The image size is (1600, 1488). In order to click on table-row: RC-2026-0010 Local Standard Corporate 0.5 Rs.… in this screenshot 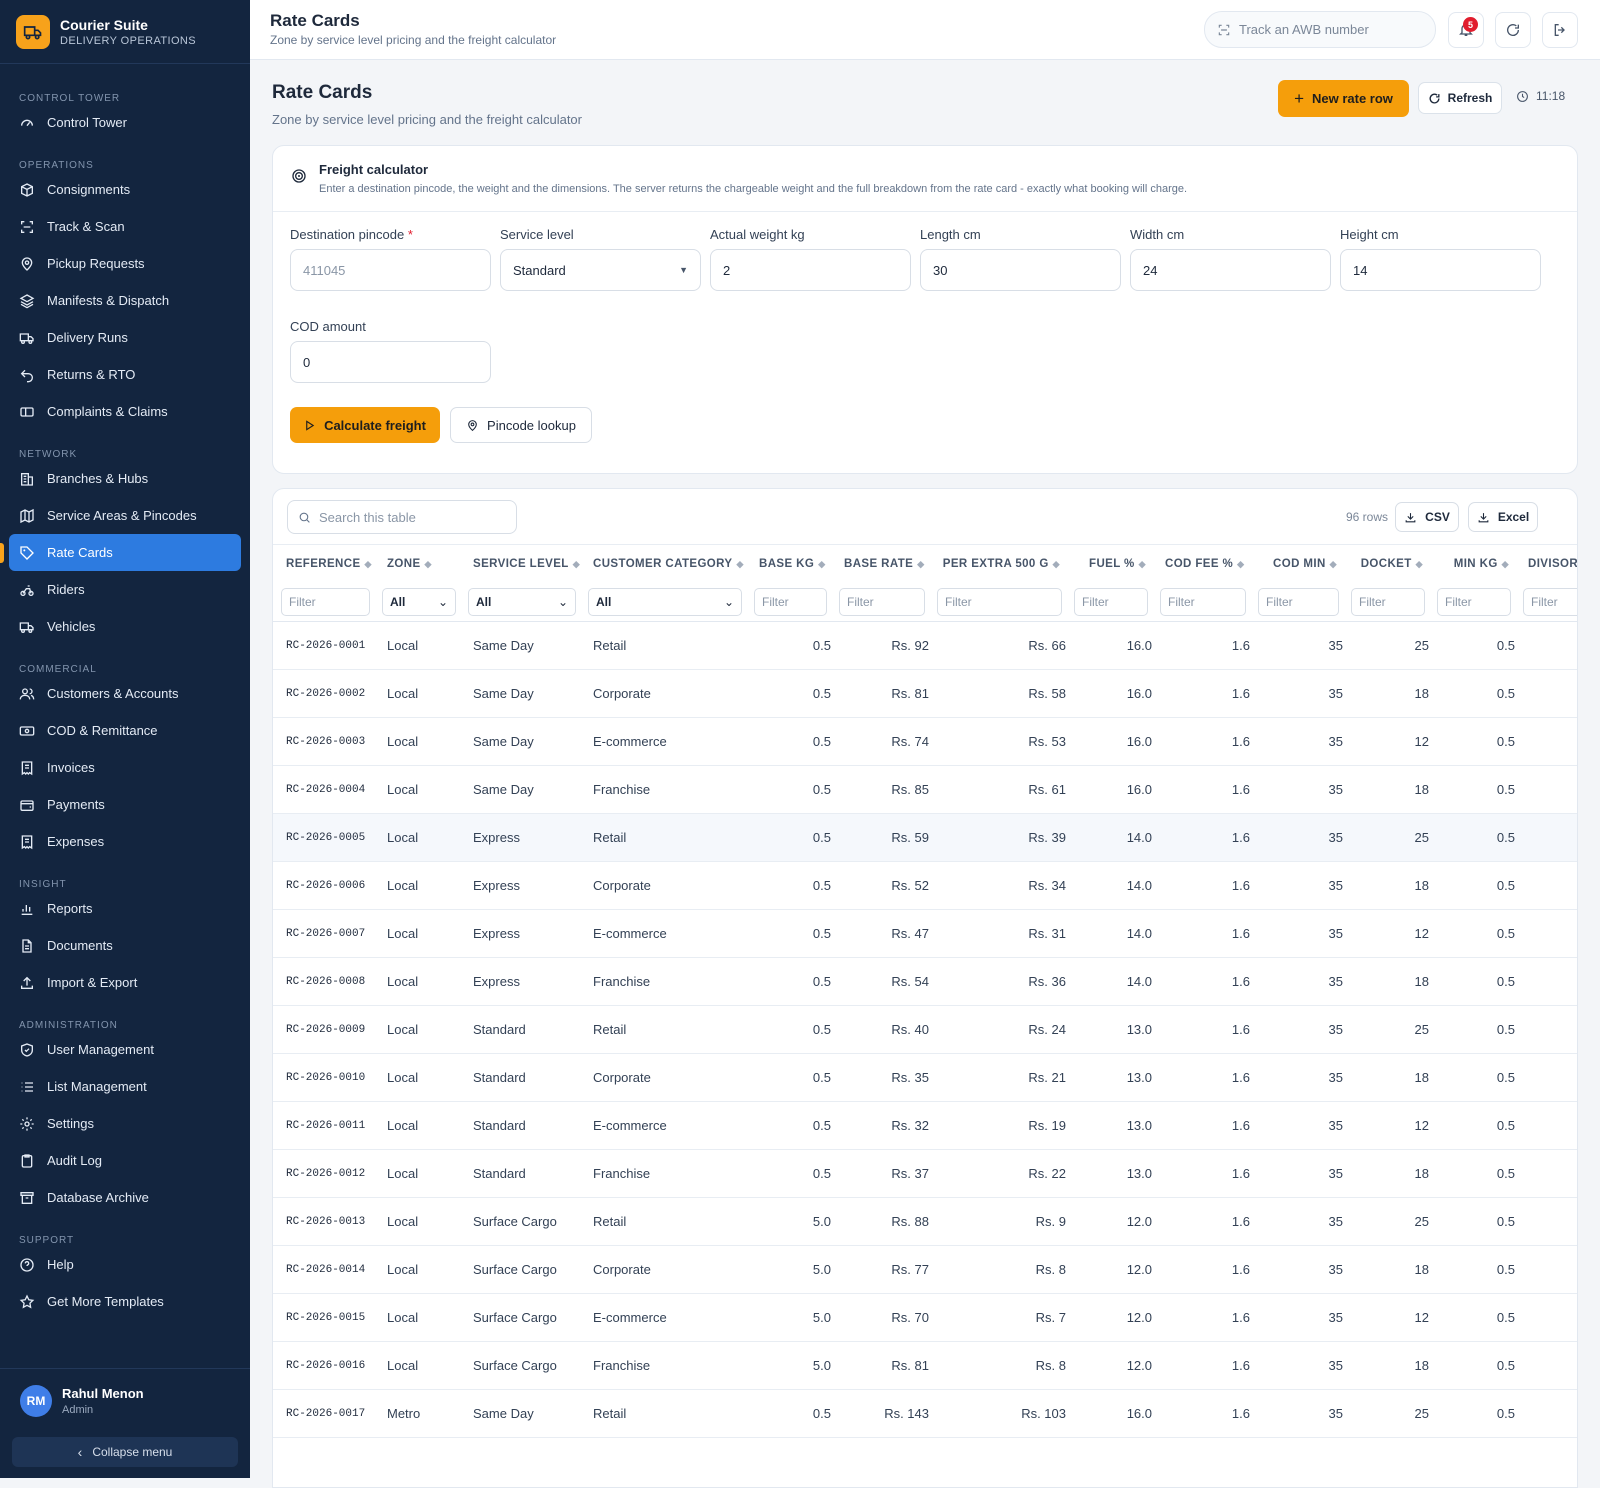, I will do `click(925, 1077)`.